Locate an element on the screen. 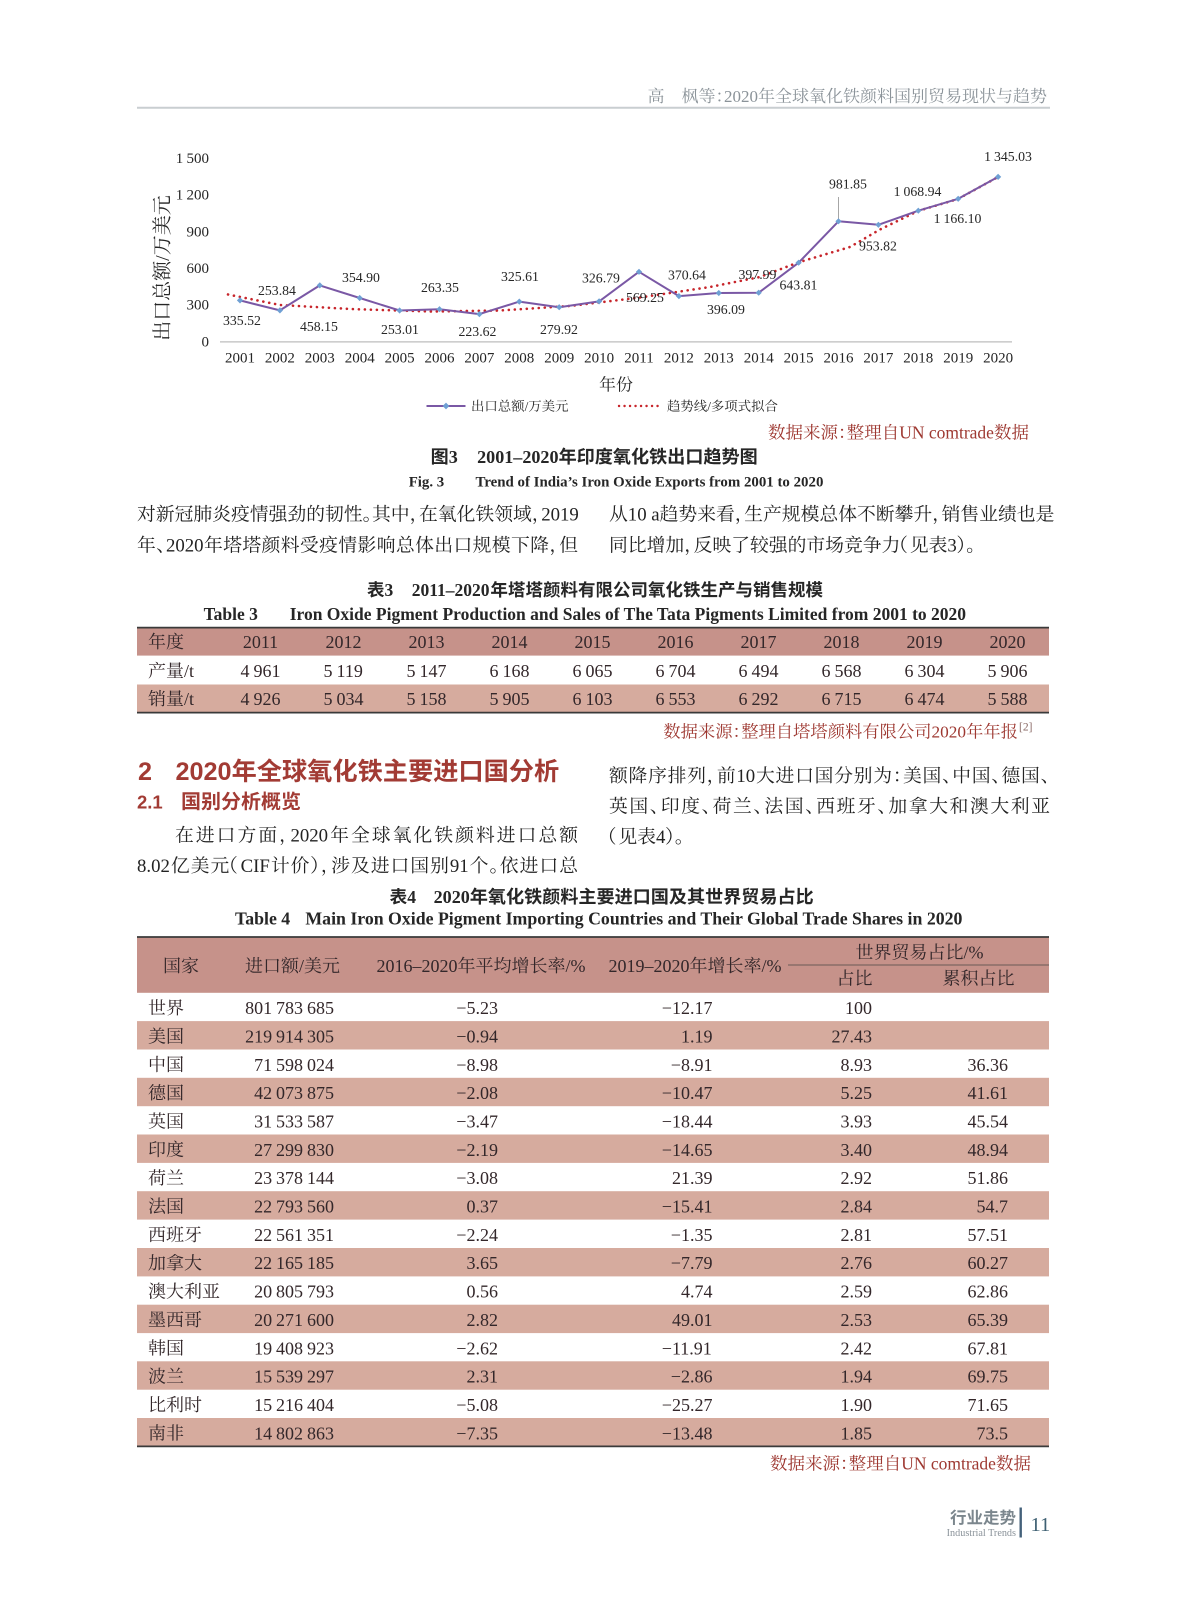 Image resolution: width=1187 pixels, height=1600 pixels. svg-text: 21.39 is located at coordinates (692, 1178).